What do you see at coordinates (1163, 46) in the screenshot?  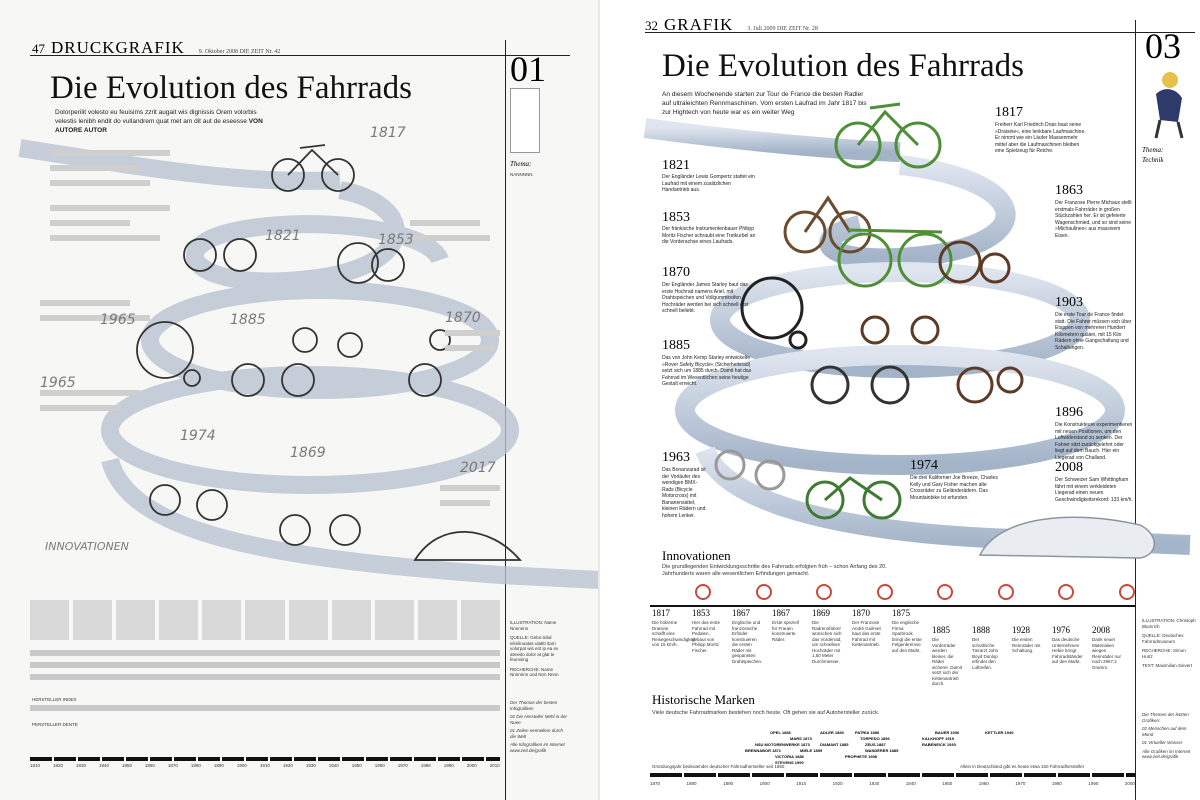 I see `big-number: 03` at bounding box center [1163, 46].